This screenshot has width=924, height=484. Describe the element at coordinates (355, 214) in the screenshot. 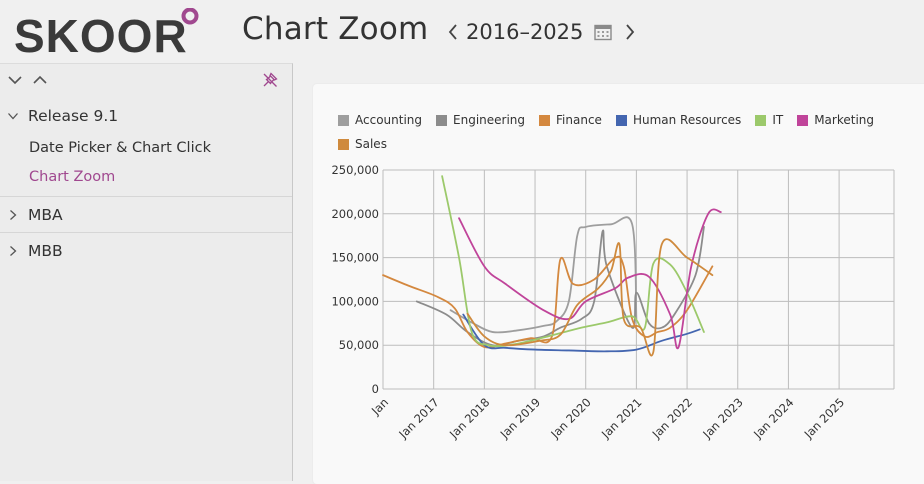

I see `y-tick-label: 200,000` at that location.